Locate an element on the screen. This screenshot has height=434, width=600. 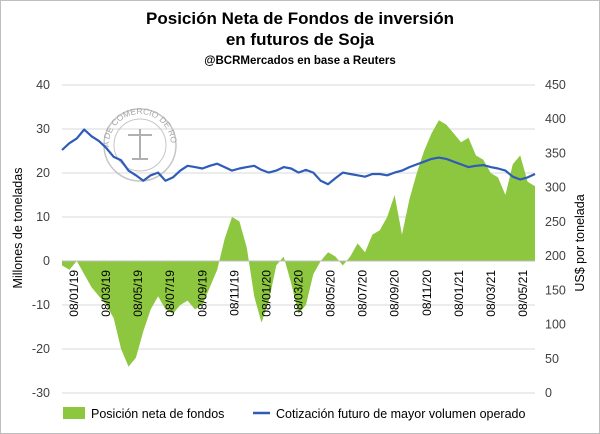
seal-scale-icon is located at coordinates (140, 144).